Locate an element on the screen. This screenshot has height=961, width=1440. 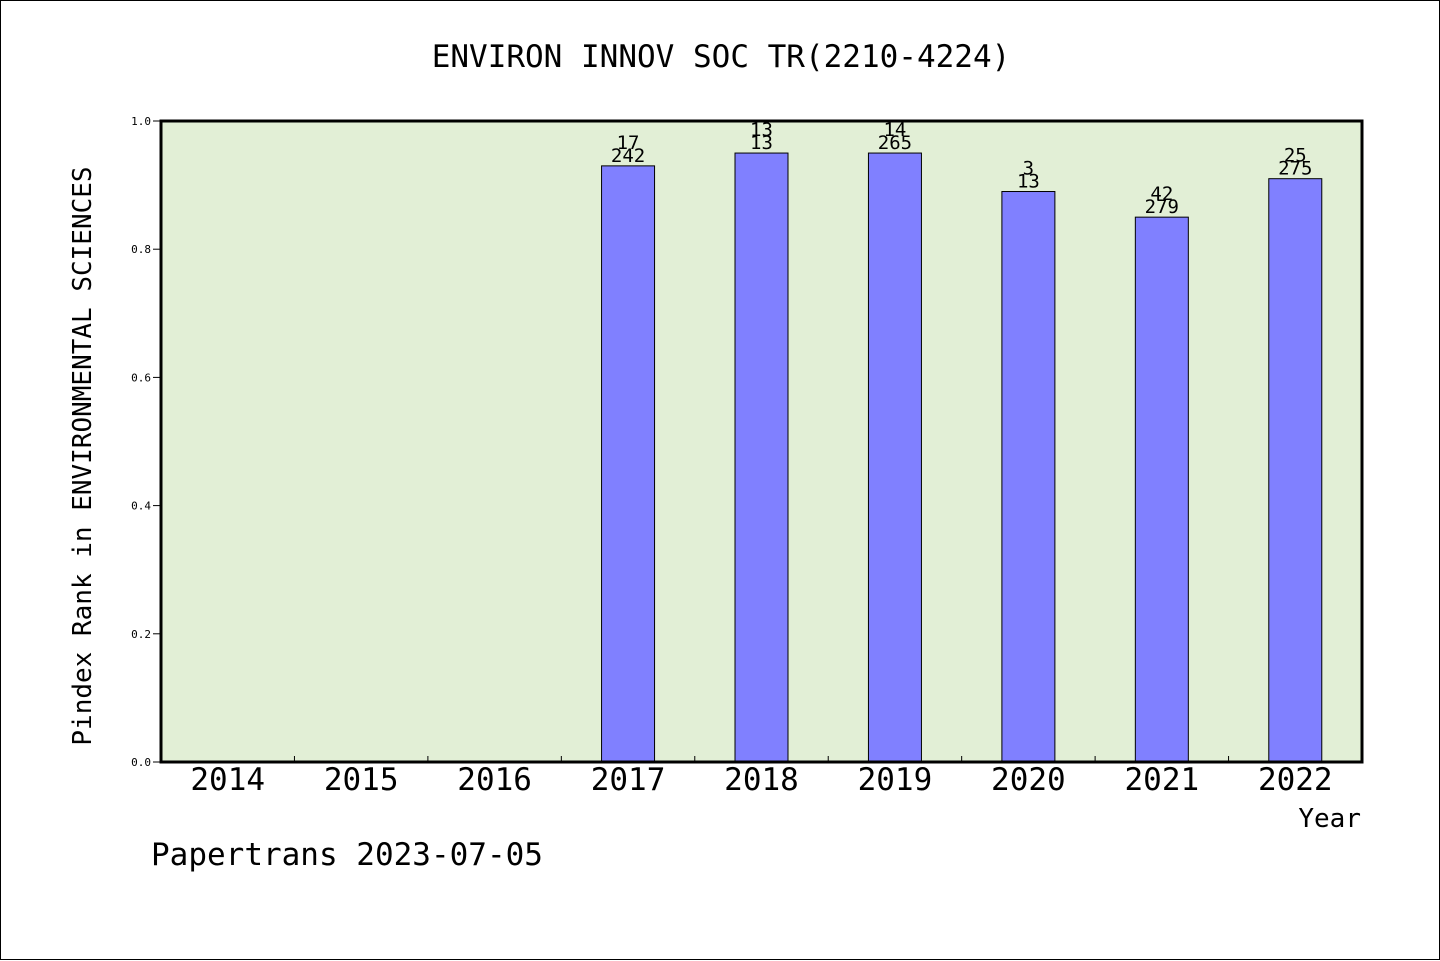
x-tick-label: 2016 is located at coordinates (494, 780).